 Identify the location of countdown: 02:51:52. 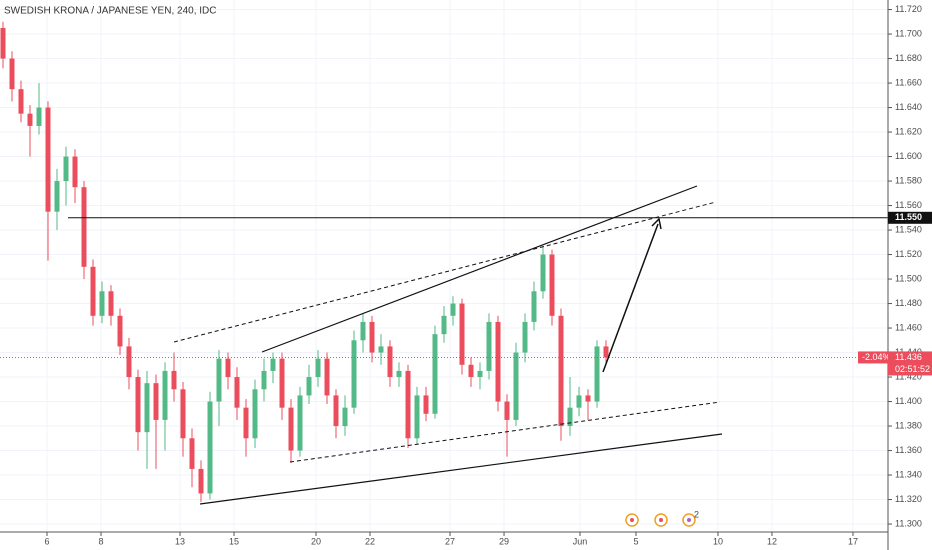
(912, 369).